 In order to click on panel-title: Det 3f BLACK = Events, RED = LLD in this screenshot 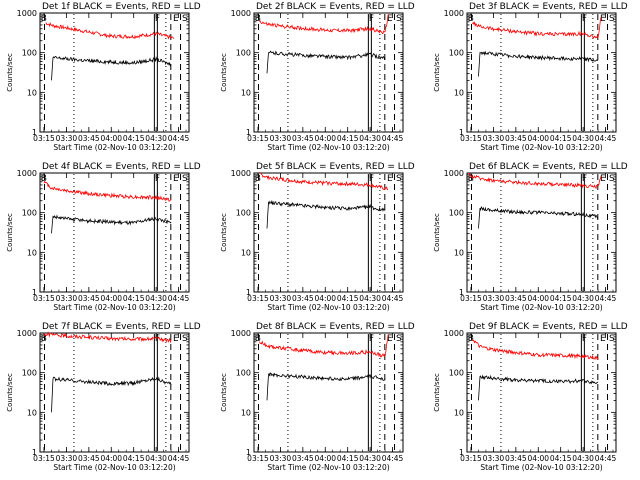, I will do `click(548, 7)`.